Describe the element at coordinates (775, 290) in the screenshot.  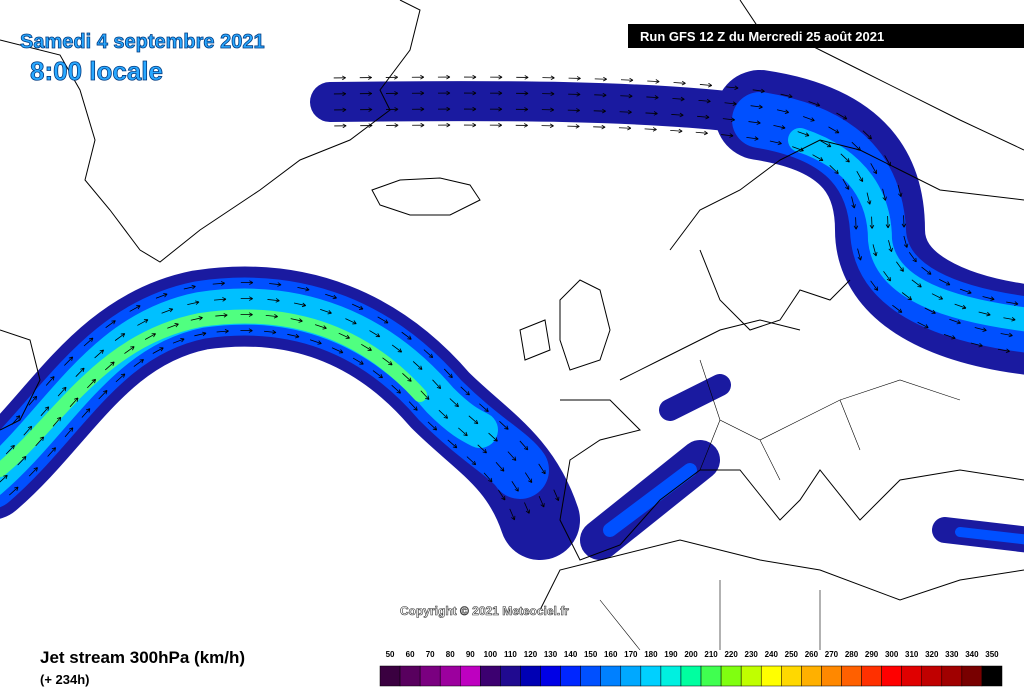
I see `baltic` at that location.